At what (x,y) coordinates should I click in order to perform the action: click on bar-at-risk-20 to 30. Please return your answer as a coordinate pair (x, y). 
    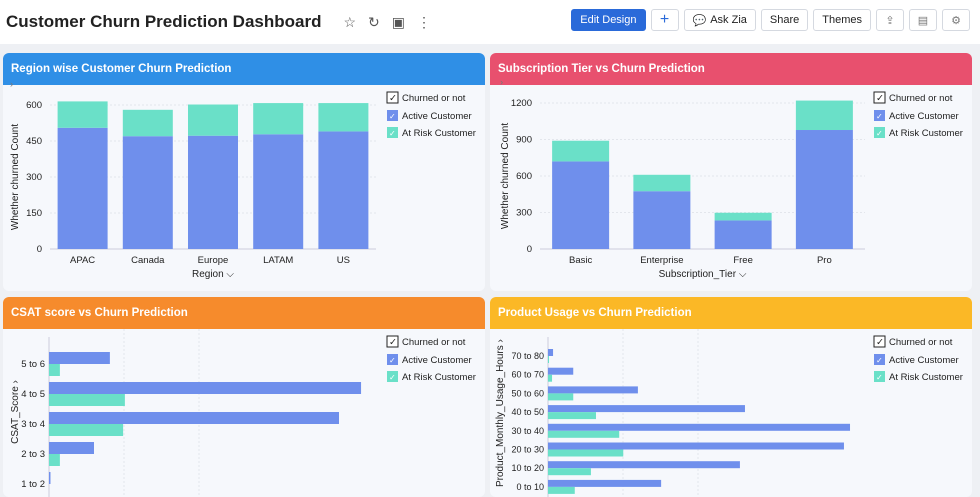
    Looking at the image, I should click on (586, 453).